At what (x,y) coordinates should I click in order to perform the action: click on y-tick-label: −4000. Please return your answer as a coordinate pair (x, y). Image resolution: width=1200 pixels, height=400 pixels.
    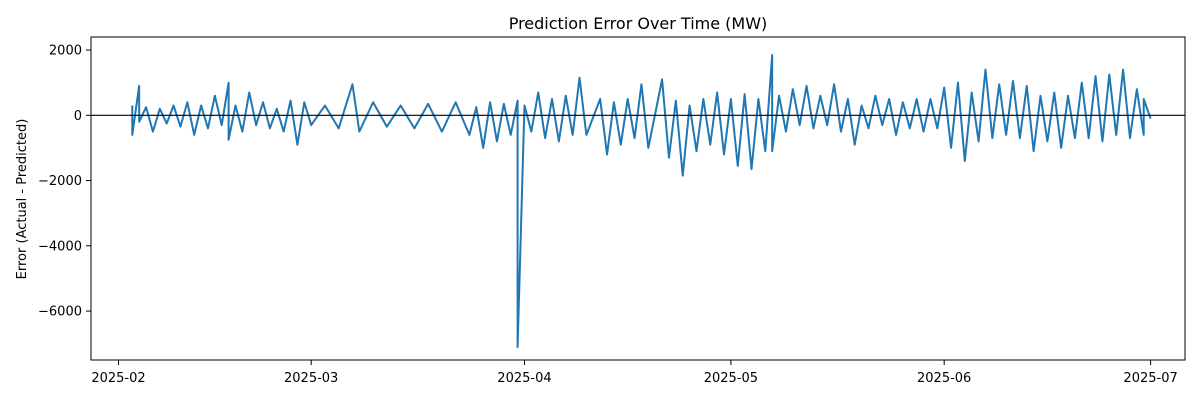
    Looking at the image, I should click on (60, 246).